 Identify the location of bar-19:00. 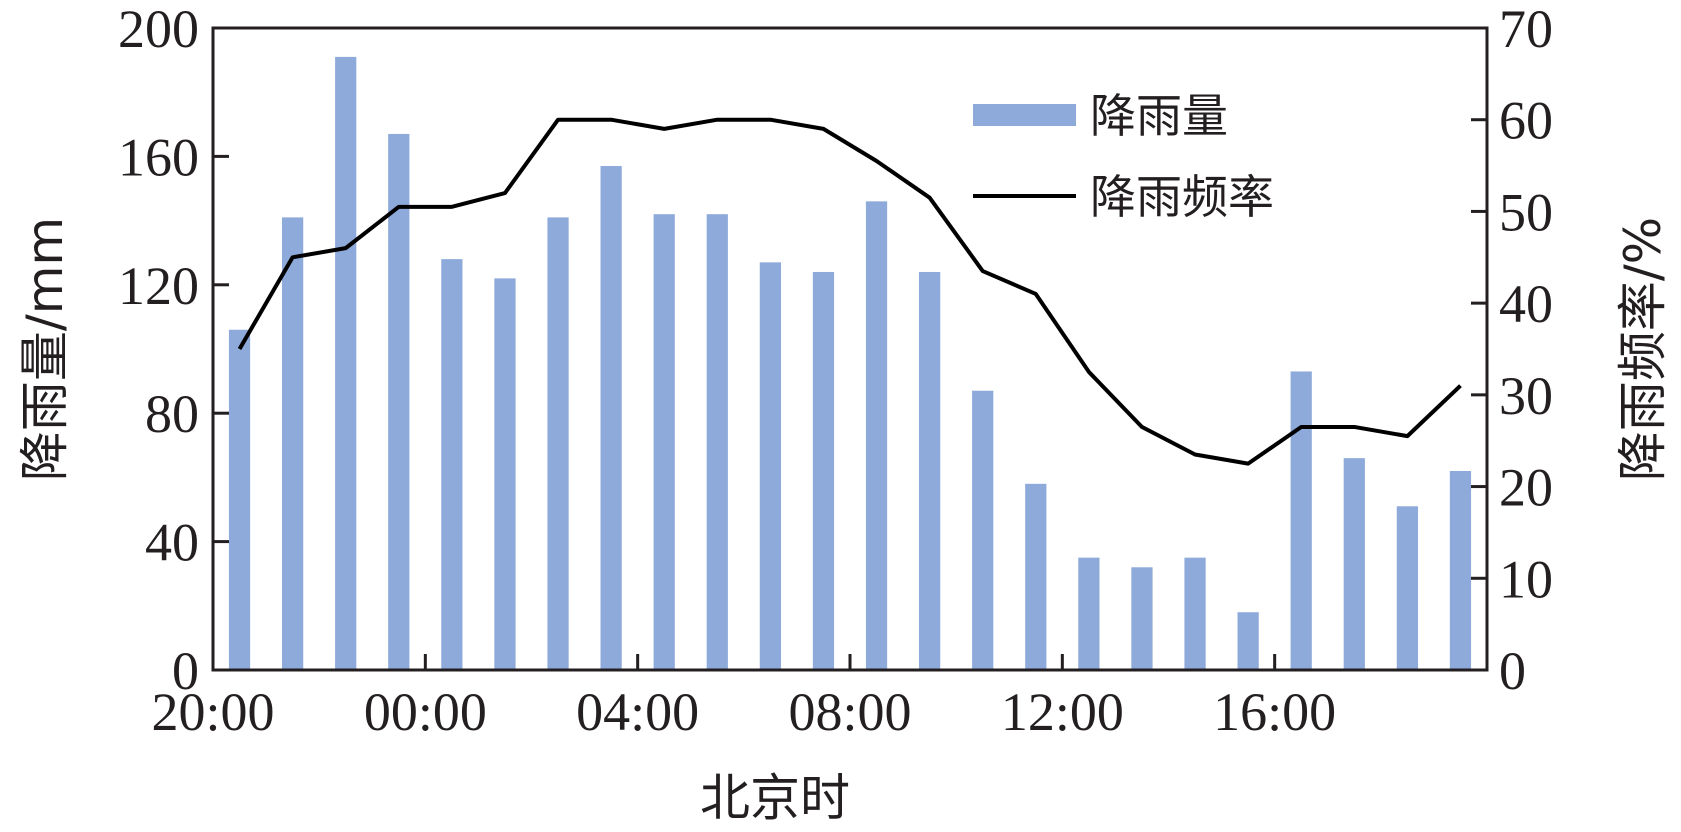
(1460, 570).